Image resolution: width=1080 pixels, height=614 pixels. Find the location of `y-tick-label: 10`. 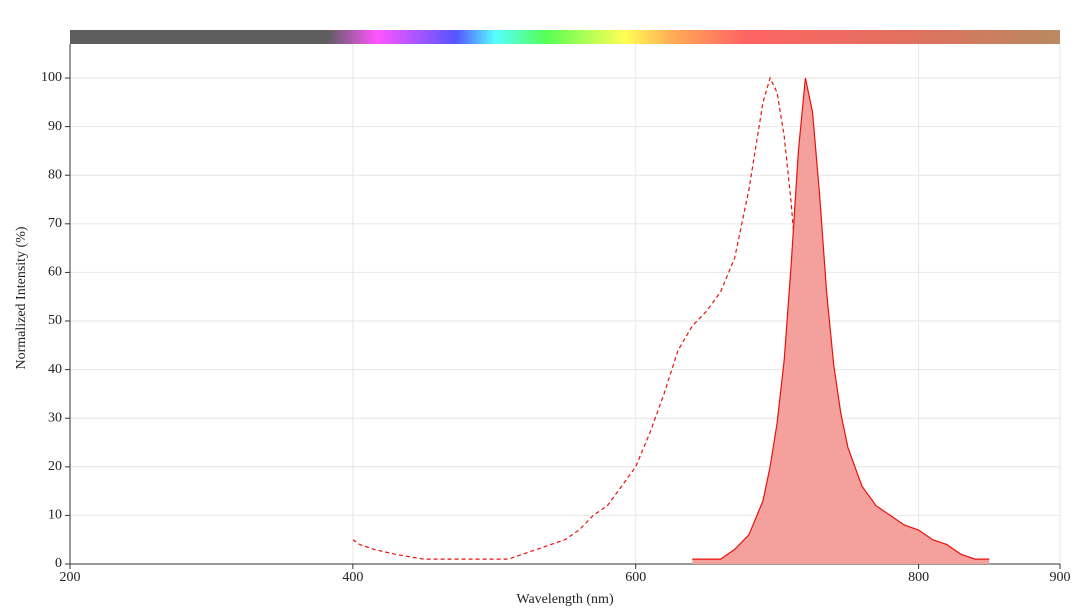

y-tick-label: 10 is located at coordinates (55, 515).